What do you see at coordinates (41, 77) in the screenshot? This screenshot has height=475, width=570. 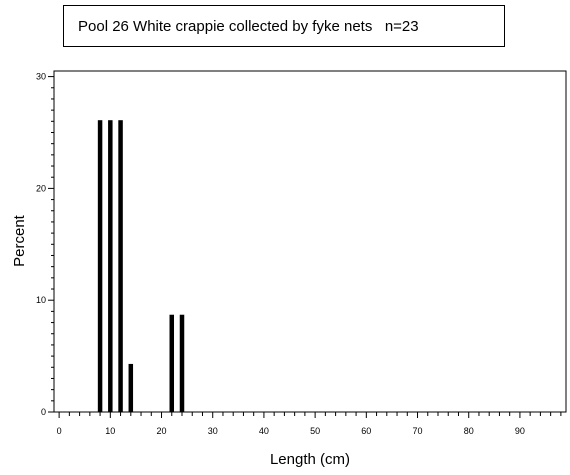 I see `y-tick-label: 30` at bounding box center [41, 77].